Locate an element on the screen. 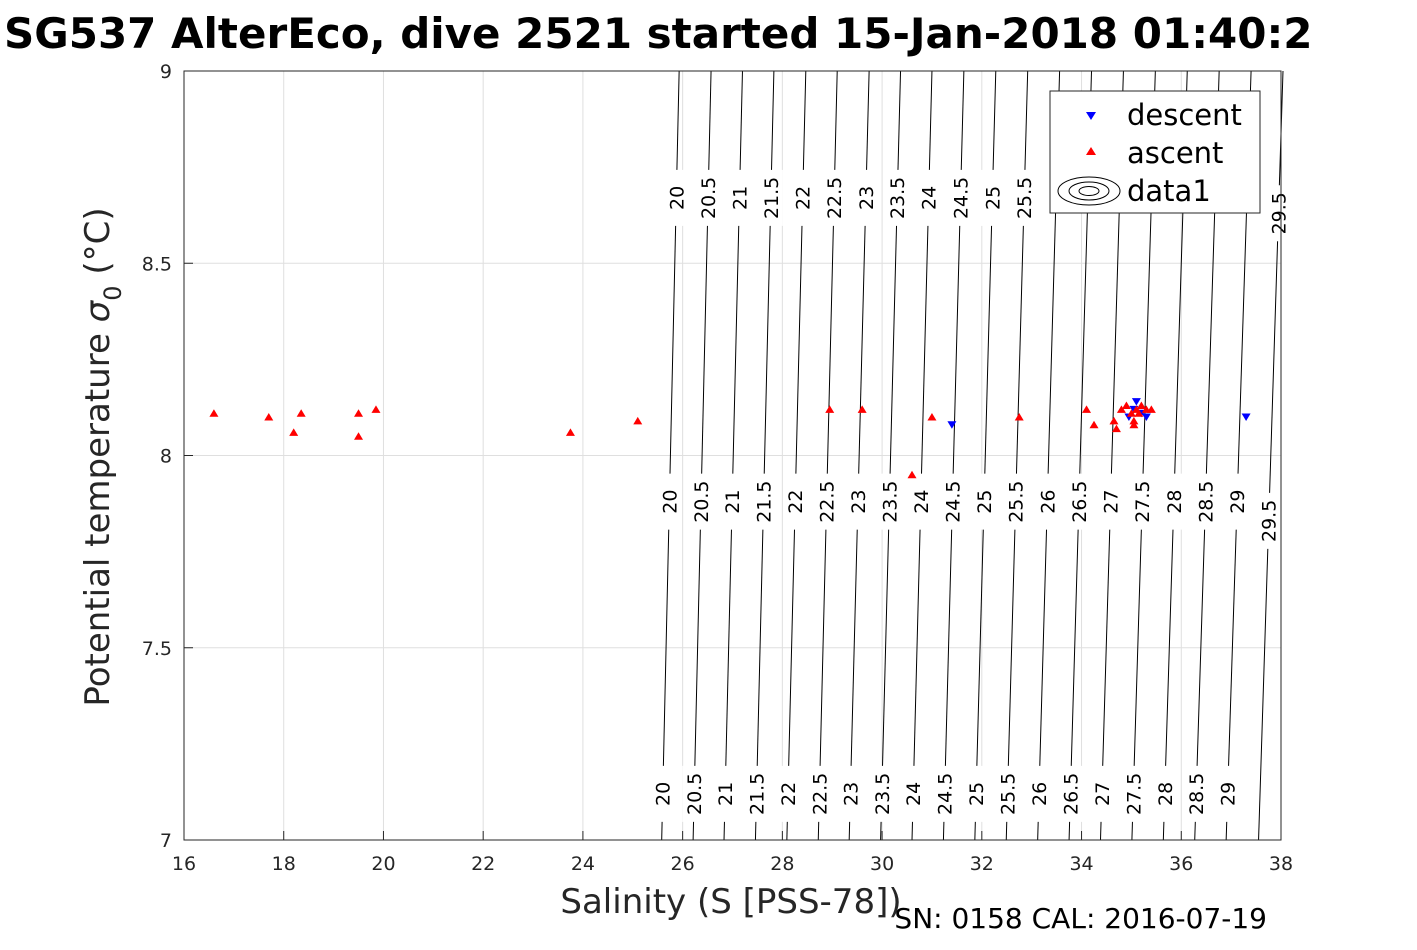  legend-ascent-label: ascent is located at coordinates (1175, 153).